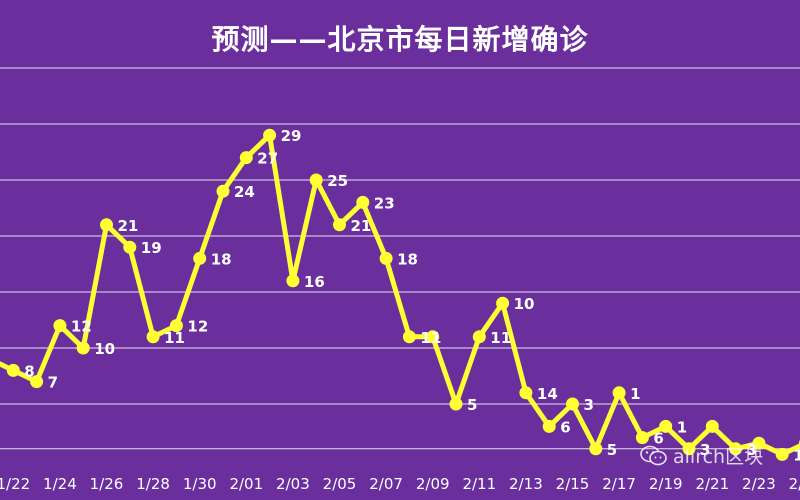 Image resolution: width=800 pixels, height=500 pixels. I want to click on x-tick-label: 2/15, so click(573, 484).